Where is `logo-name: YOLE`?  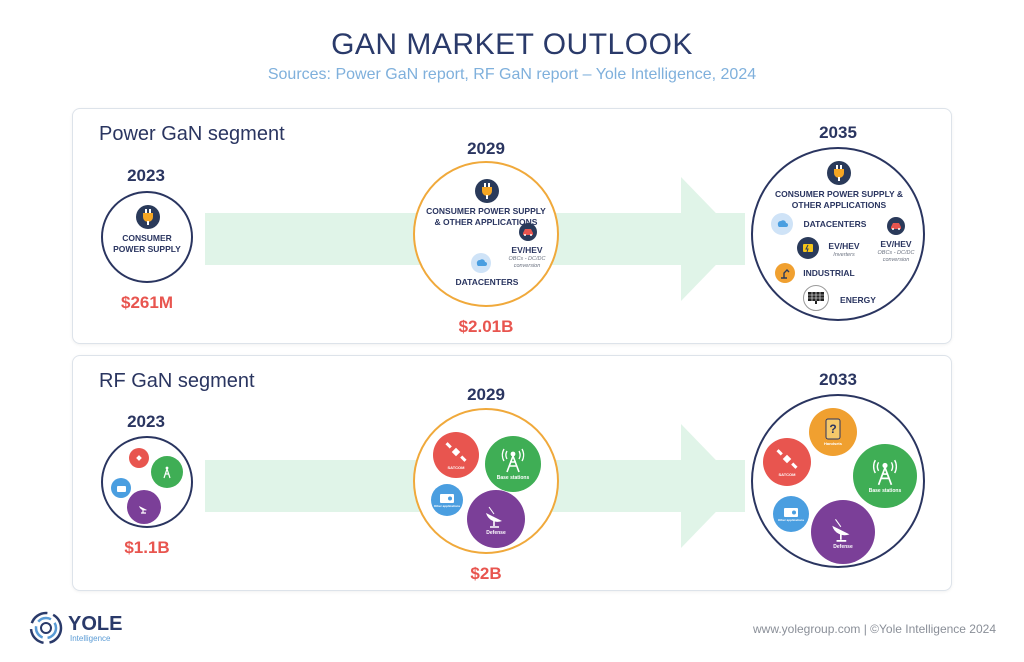 logo-name: YOLE is located at coordinates (95, 623).